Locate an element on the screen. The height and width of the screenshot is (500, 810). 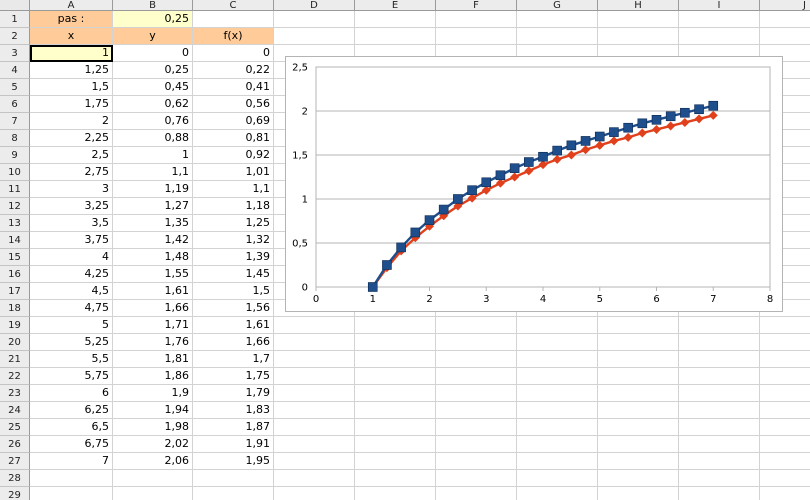
y-value-cell: 1,1 is located at coordinates (153, 172).